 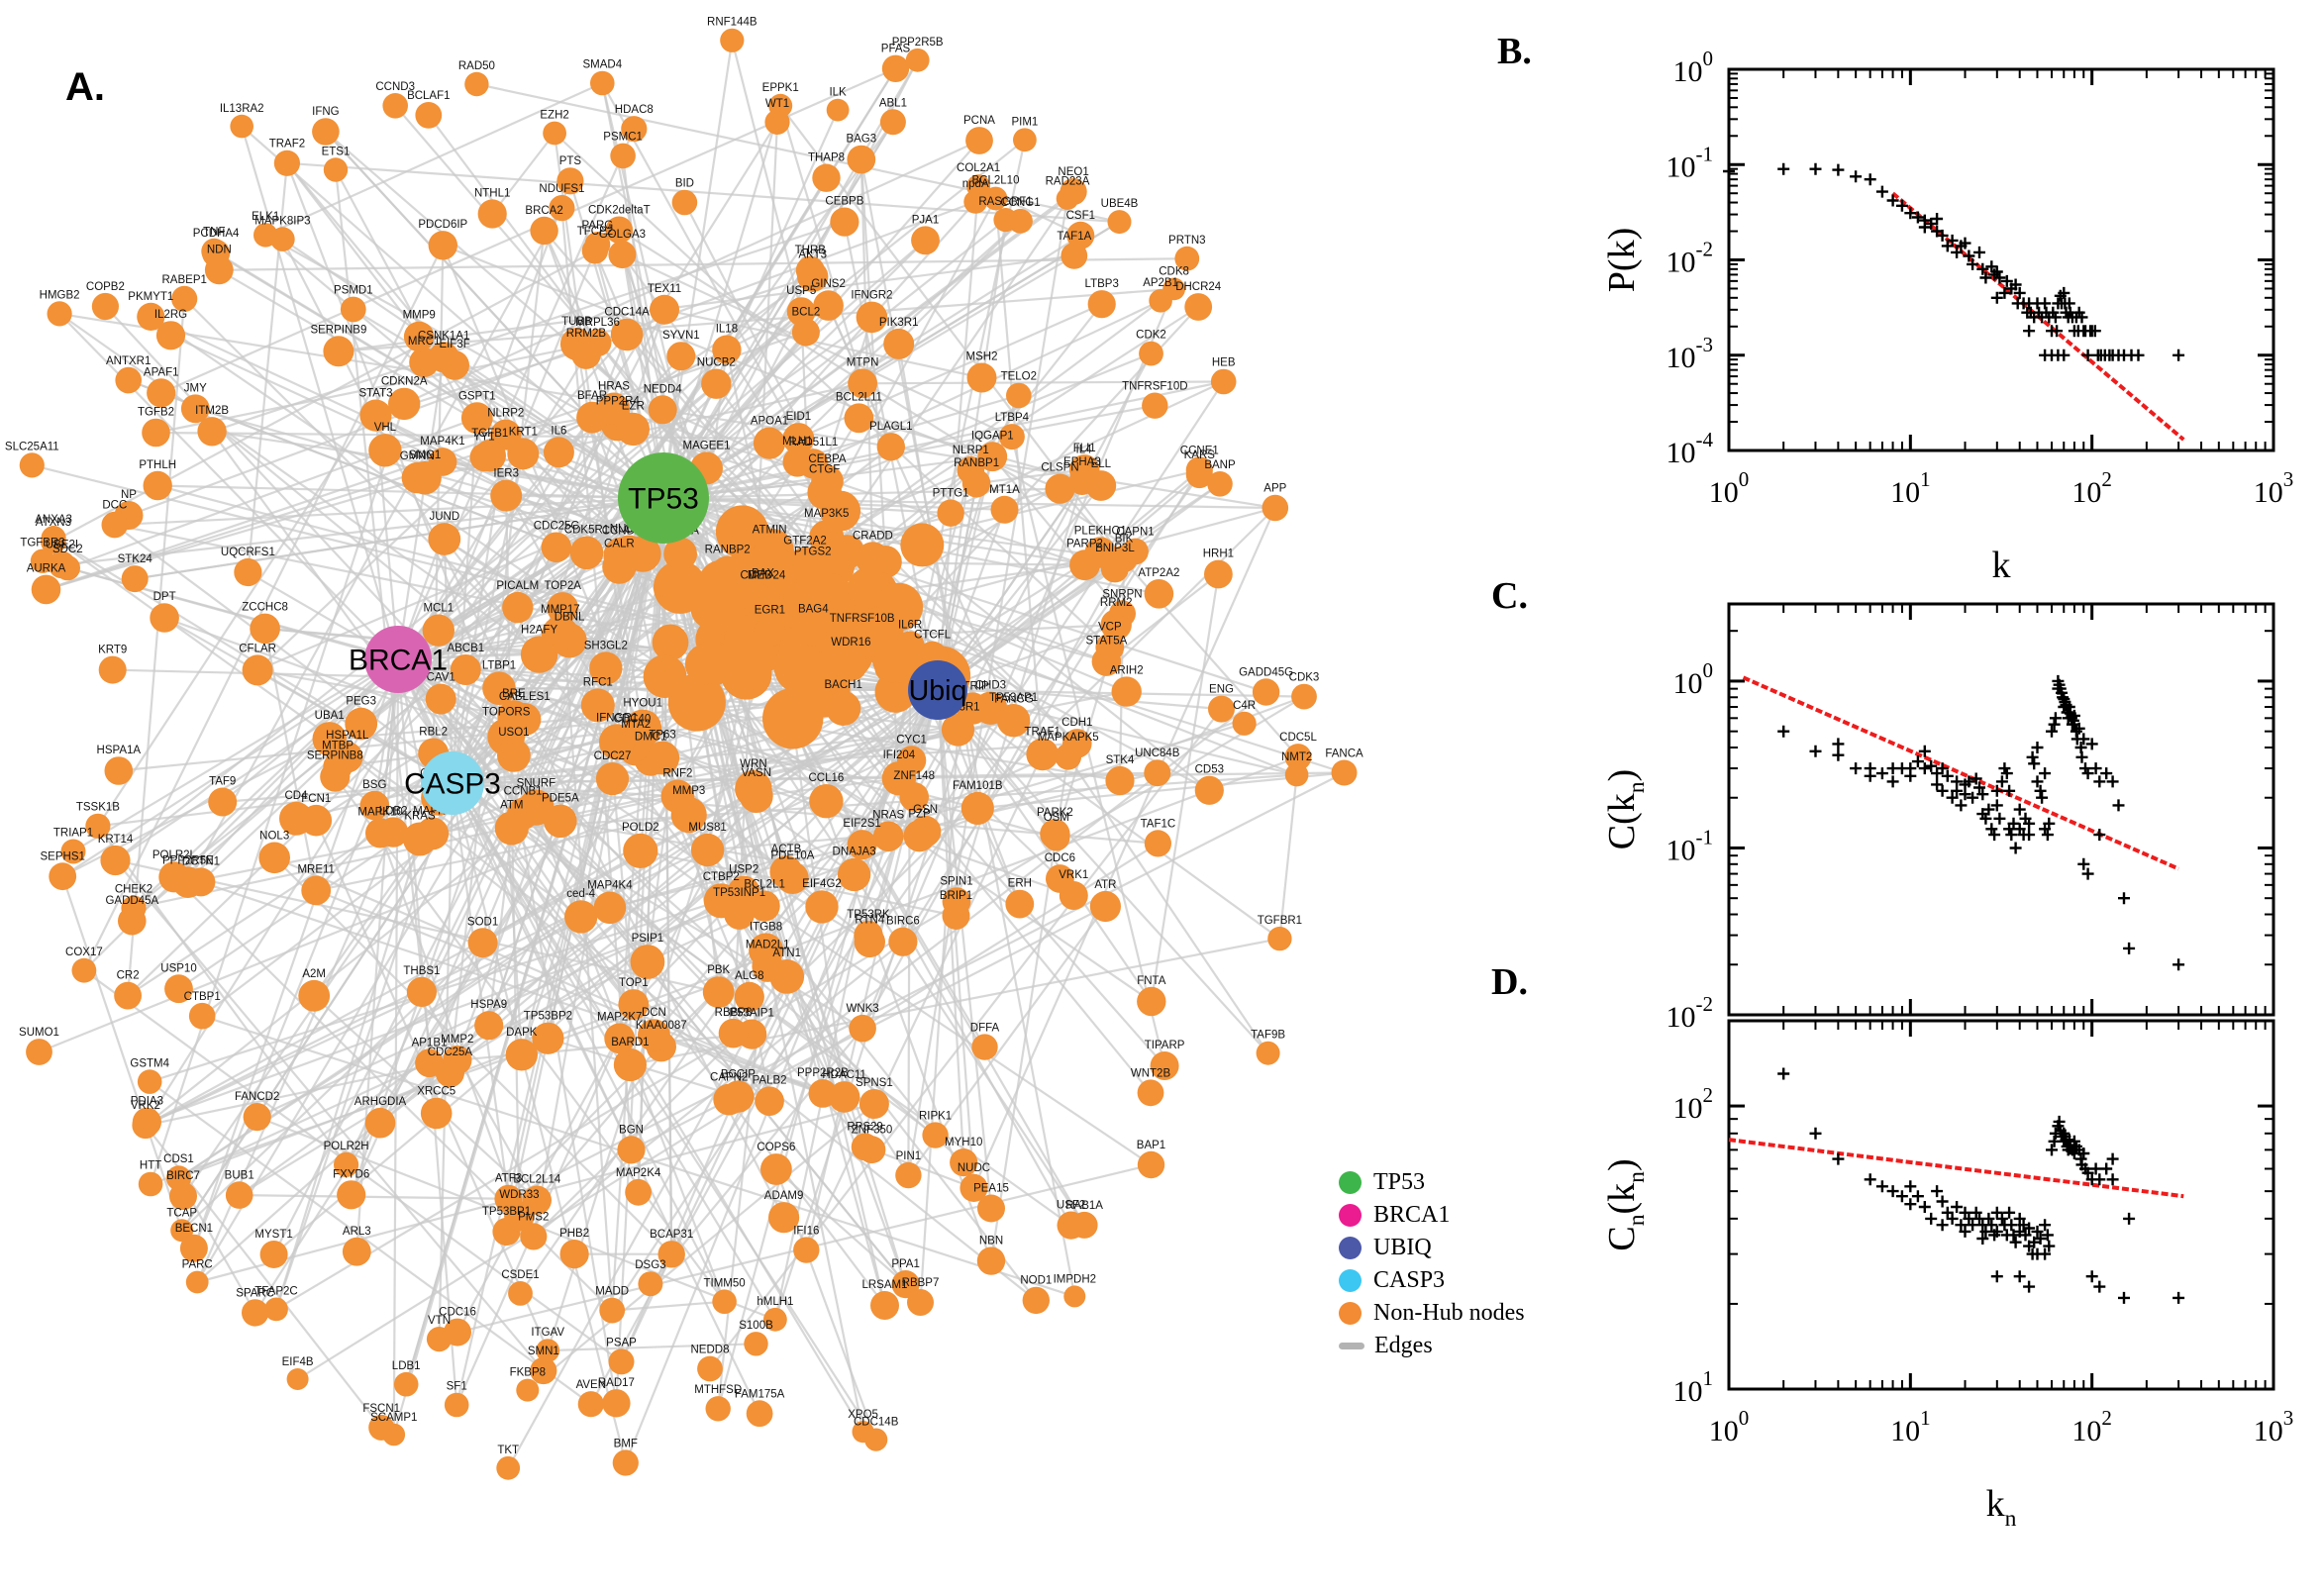 What do you see at coordinates (662, 736) in the screenshot?
I see `network-node-label: TP63` at bounding box center [662, 736].